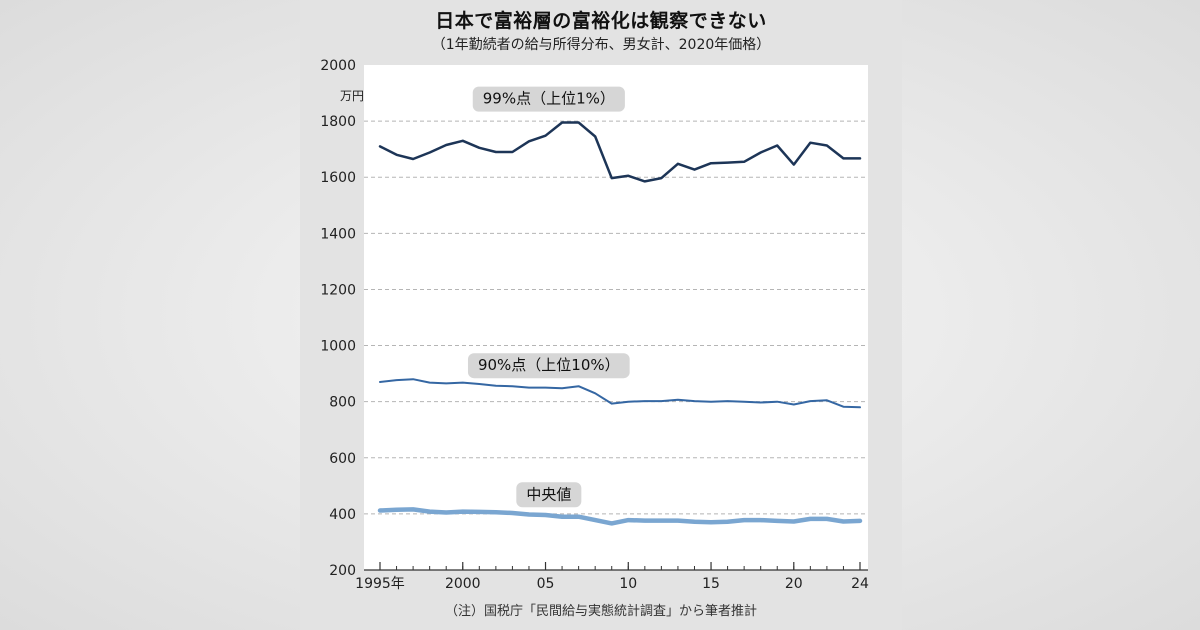 This screenshot has height=630, width=1200. Describe the element at coordinates (342, 515) in the screenshot. I see `y-tick-label-400: 400` at that location.